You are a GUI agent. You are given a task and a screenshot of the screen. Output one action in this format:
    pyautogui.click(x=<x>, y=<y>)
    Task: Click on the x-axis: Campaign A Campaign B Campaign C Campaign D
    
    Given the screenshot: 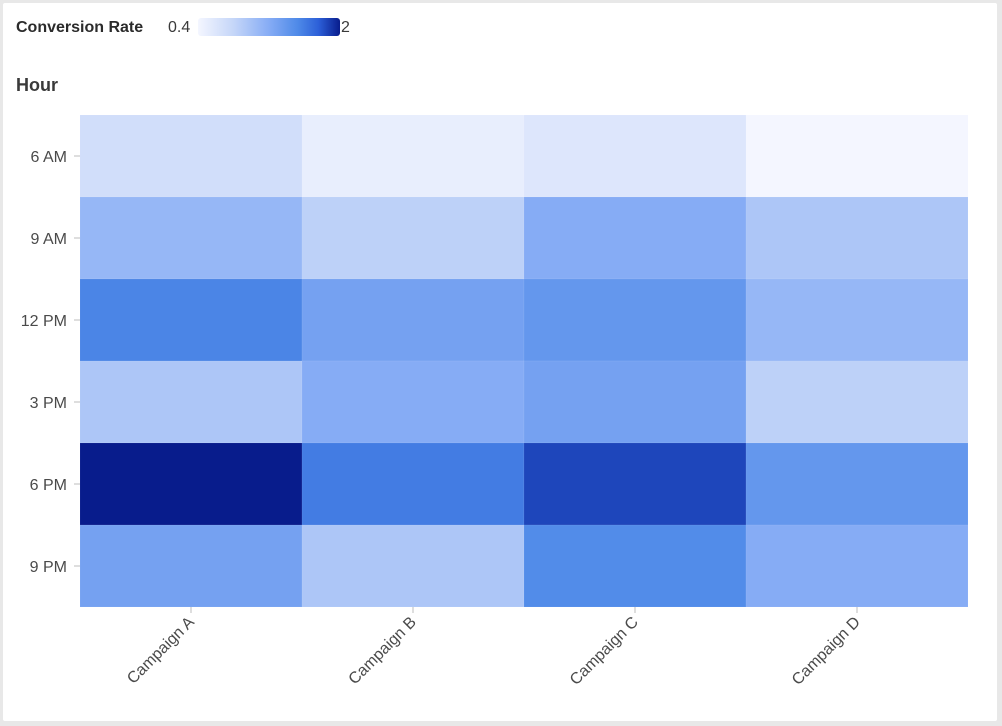 What is the action you would take?
    pyautogui.click(x=494, y=648)
    